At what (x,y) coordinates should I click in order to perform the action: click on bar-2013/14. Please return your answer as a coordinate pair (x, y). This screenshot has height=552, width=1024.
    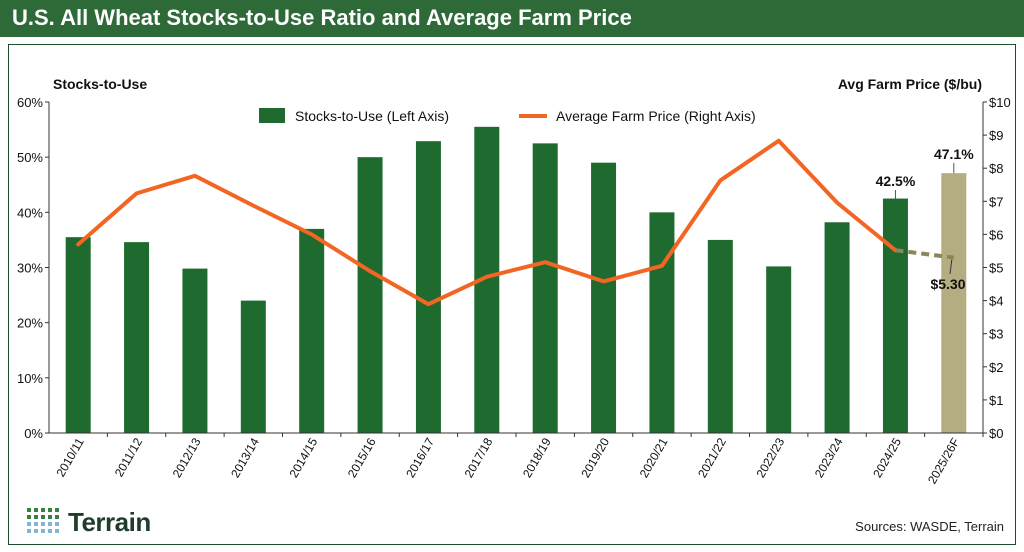
    Looking at the image, I should click on (253, 366).